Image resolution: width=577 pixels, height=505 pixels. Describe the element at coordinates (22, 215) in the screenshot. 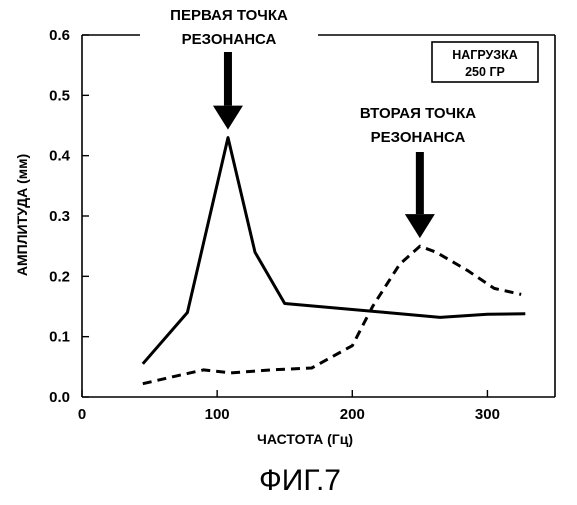

I see `y-axis-label: АМПЛИТУДА (мм)` at that location.